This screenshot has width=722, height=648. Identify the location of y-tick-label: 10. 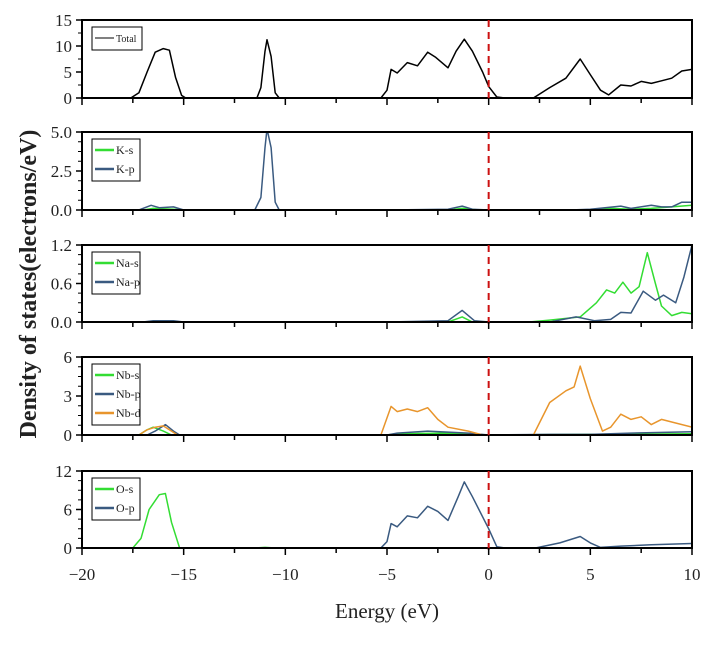
(63, 46).